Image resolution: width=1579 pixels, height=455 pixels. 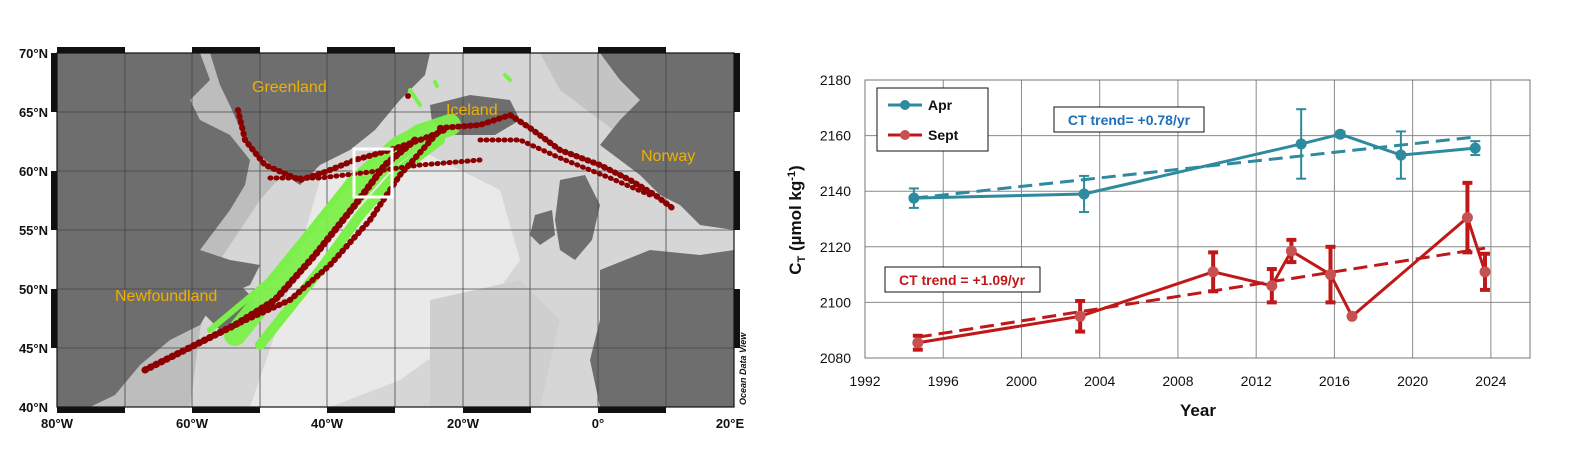 What do you see at coordinates (1490, 381) in the screenshot?
I see `x-tick-label: 2024` at bounding box center [1490, 381].